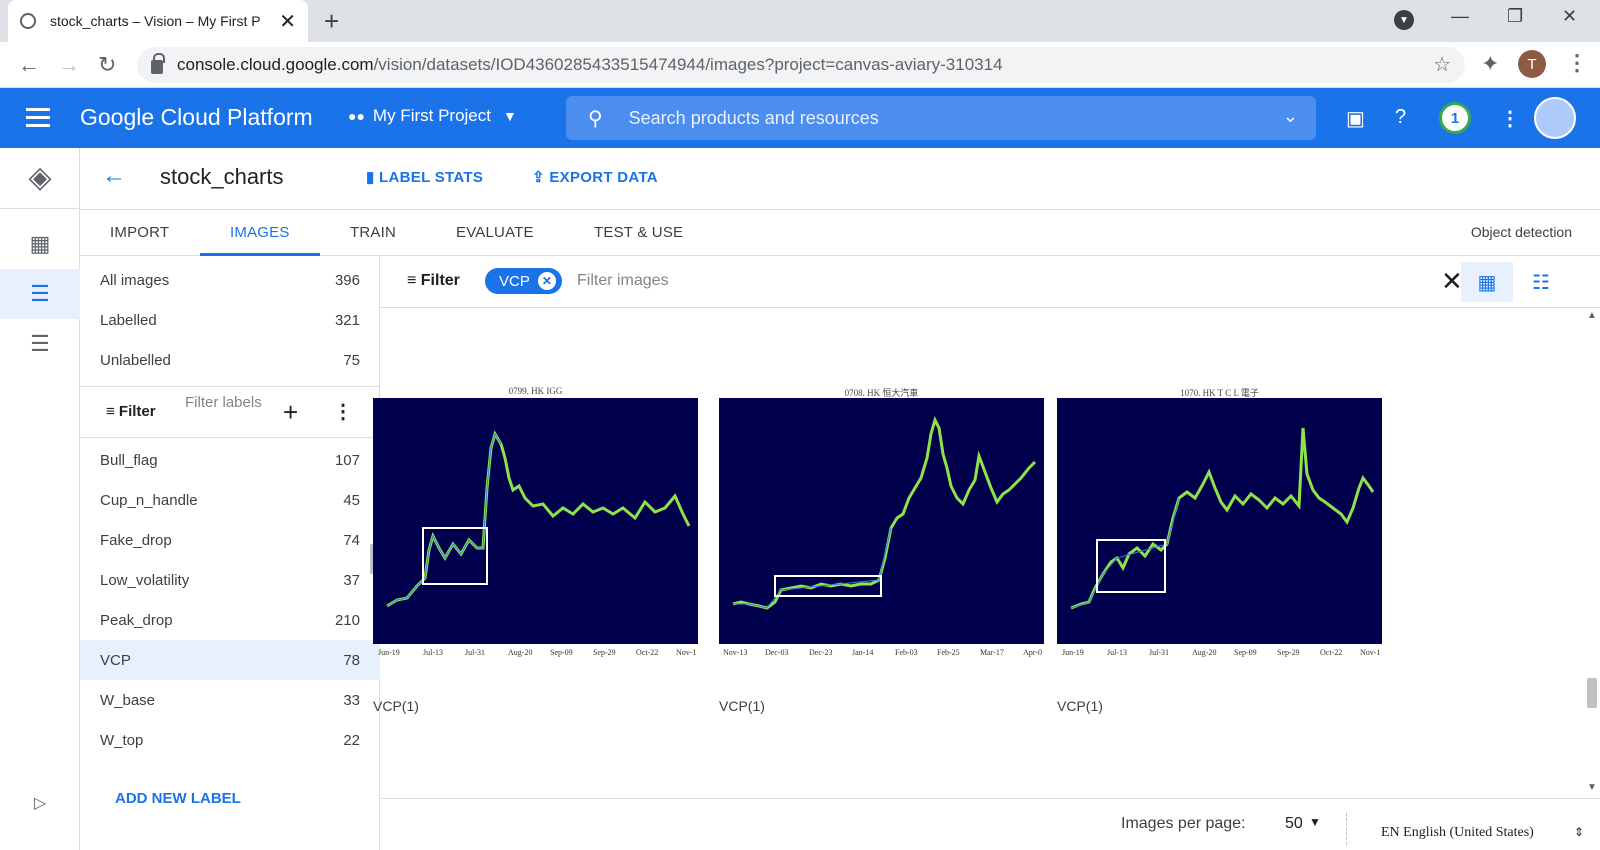 Image resolution: width=1600 pixels, height=850 pixels. Describe the element at coordinates (351, 360) in the screenshot. I see `sidebar-item-count: 75` at that location.